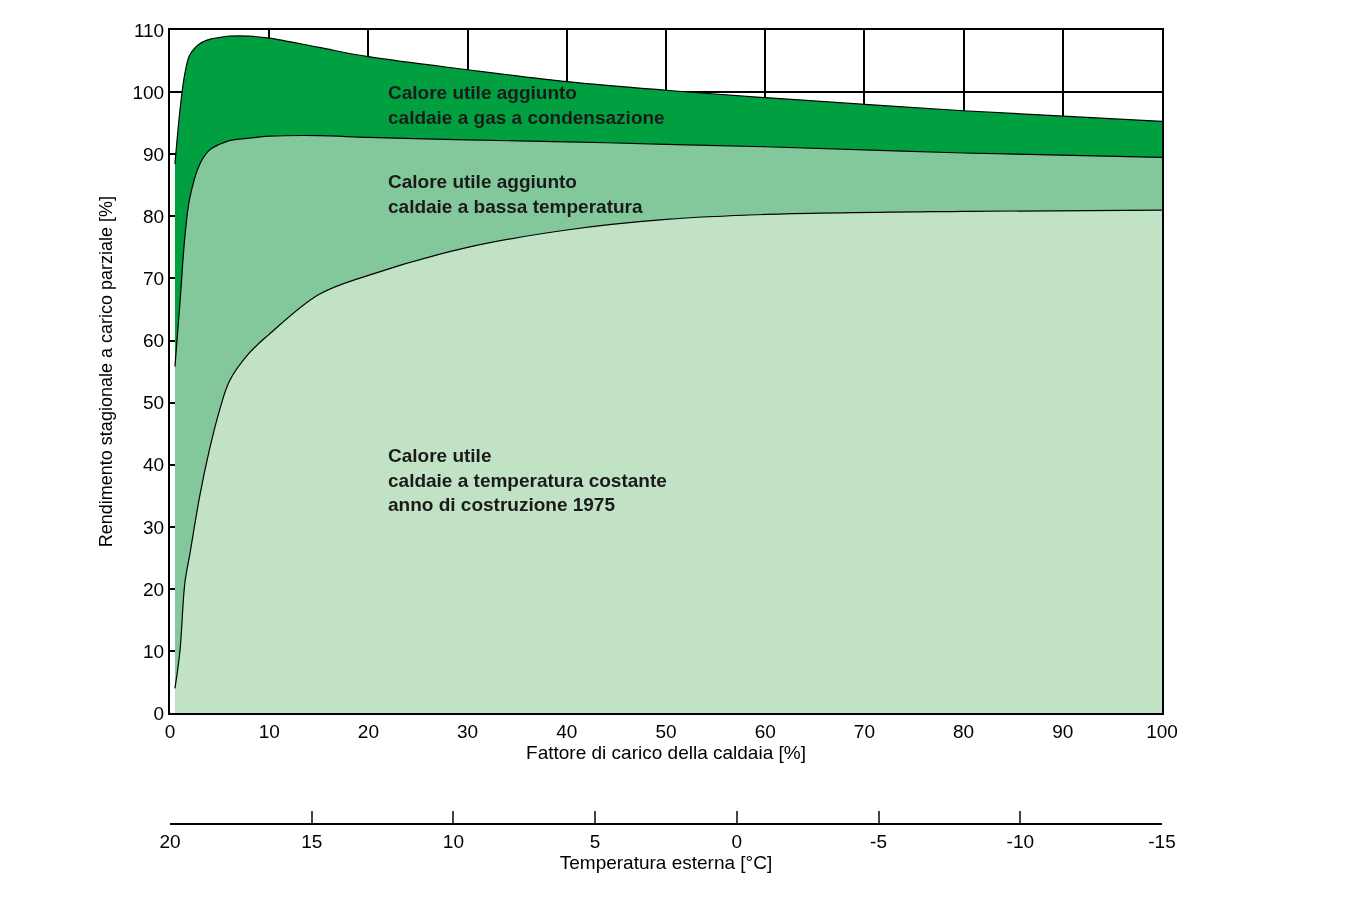 The width and height of the screenshot is (1372, 907). What do you see at coordinates (453, 842) in the screenshot?
I see `x2-tick-label: 10` at bounding box center [453, 842].